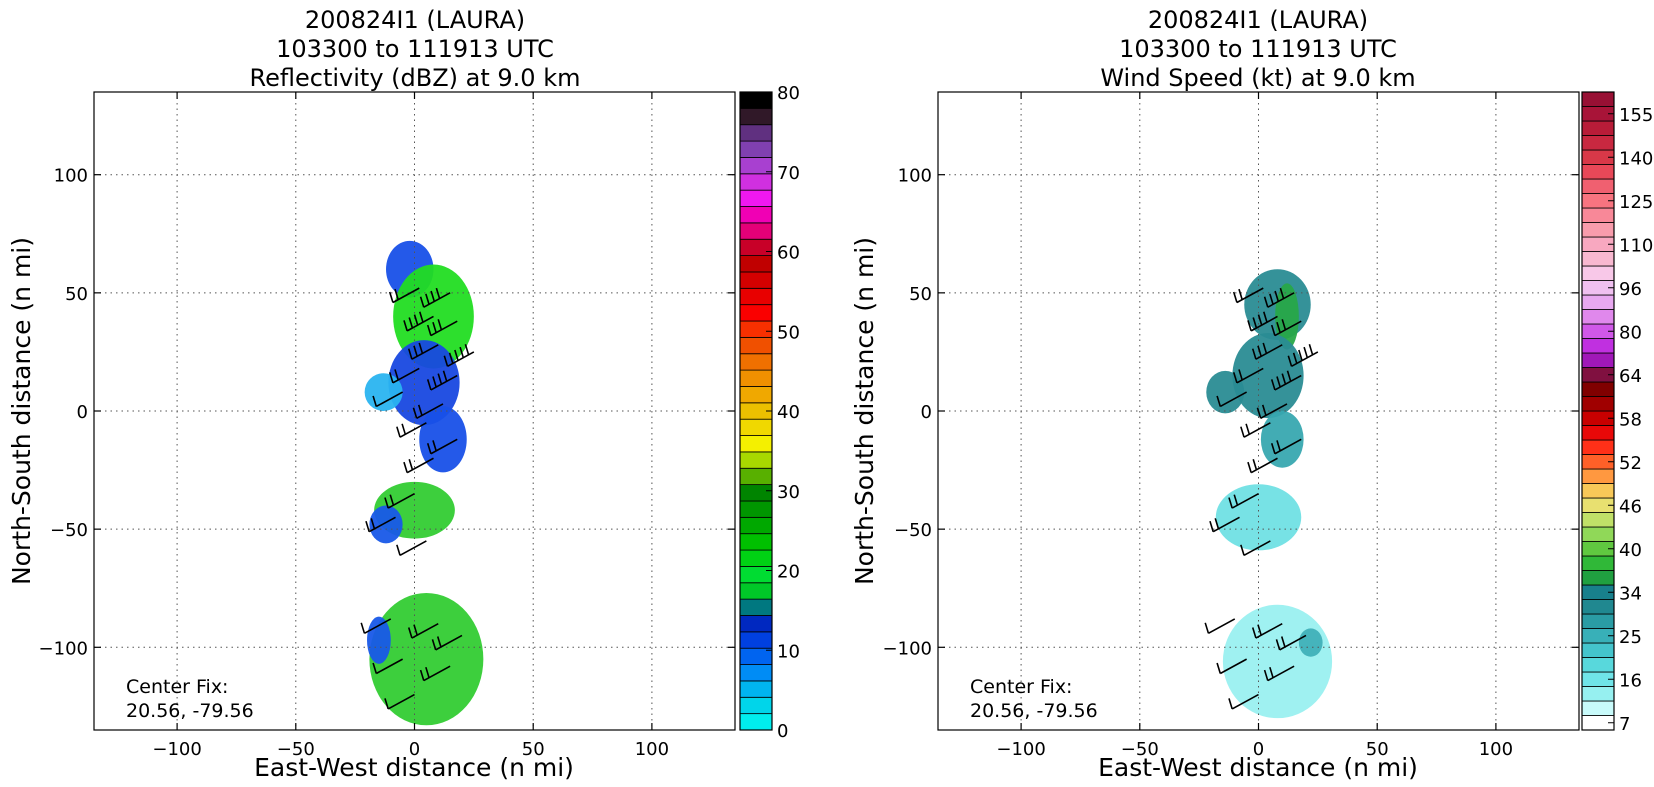 This screenshot has width=1654, height=787. Describe the element at coordinates (788, 253) in the screenshot. I see `reflectivity-colorbar-tick-label-6: 60` at that location.